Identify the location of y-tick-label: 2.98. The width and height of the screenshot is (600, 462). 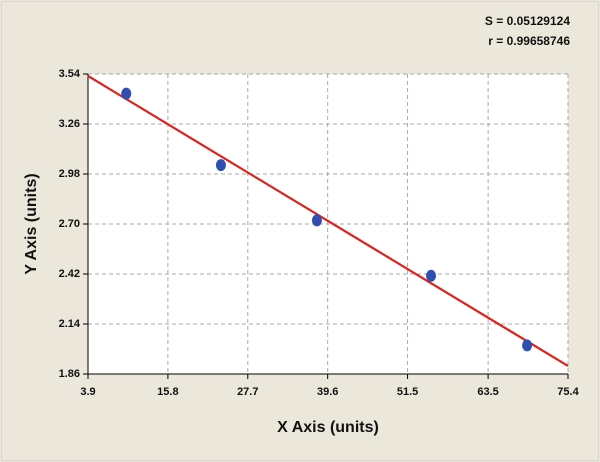
(69, 174).